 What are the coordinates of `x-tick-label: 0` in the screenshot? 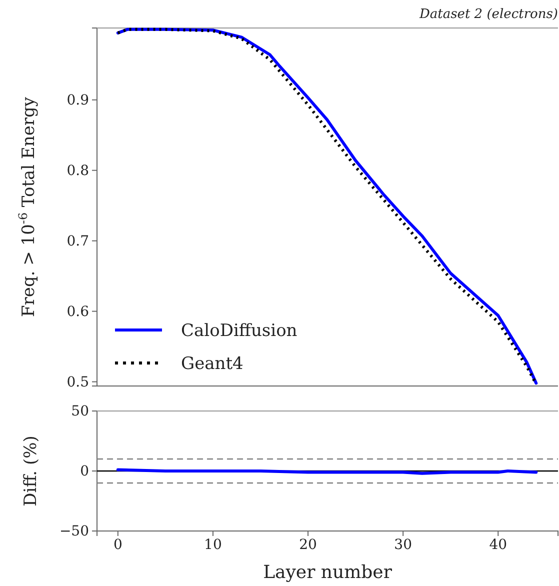 It's located at (117, 544).